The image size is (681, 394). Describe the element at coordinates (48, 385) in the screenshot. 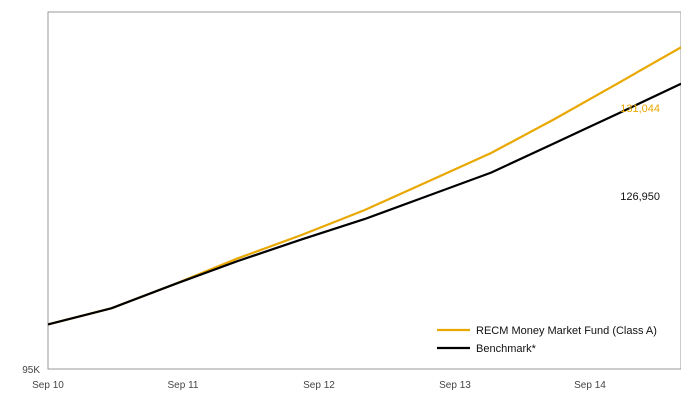

I see `x-tick-label: Sep 10` at that location.